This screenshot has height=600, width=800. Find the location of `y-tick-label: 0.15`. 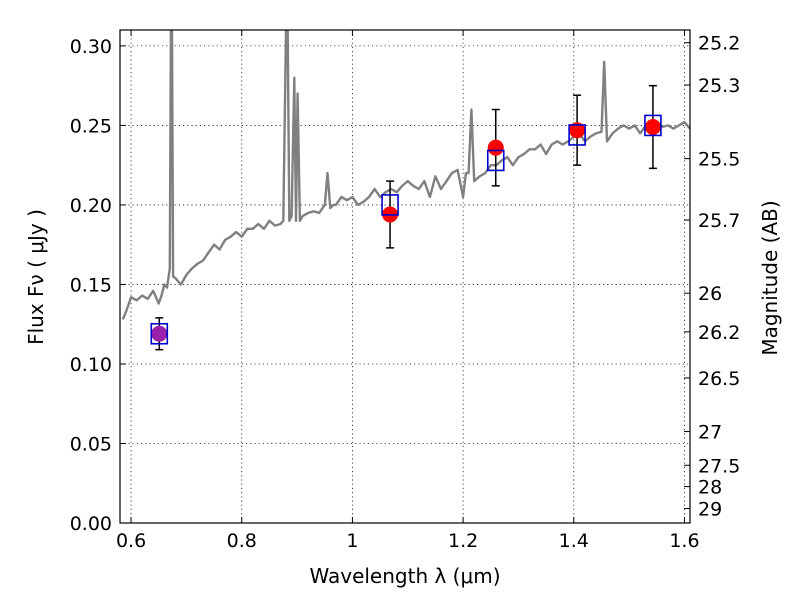

y-tick-label: 0.15 is located at coordinates (91, 285).